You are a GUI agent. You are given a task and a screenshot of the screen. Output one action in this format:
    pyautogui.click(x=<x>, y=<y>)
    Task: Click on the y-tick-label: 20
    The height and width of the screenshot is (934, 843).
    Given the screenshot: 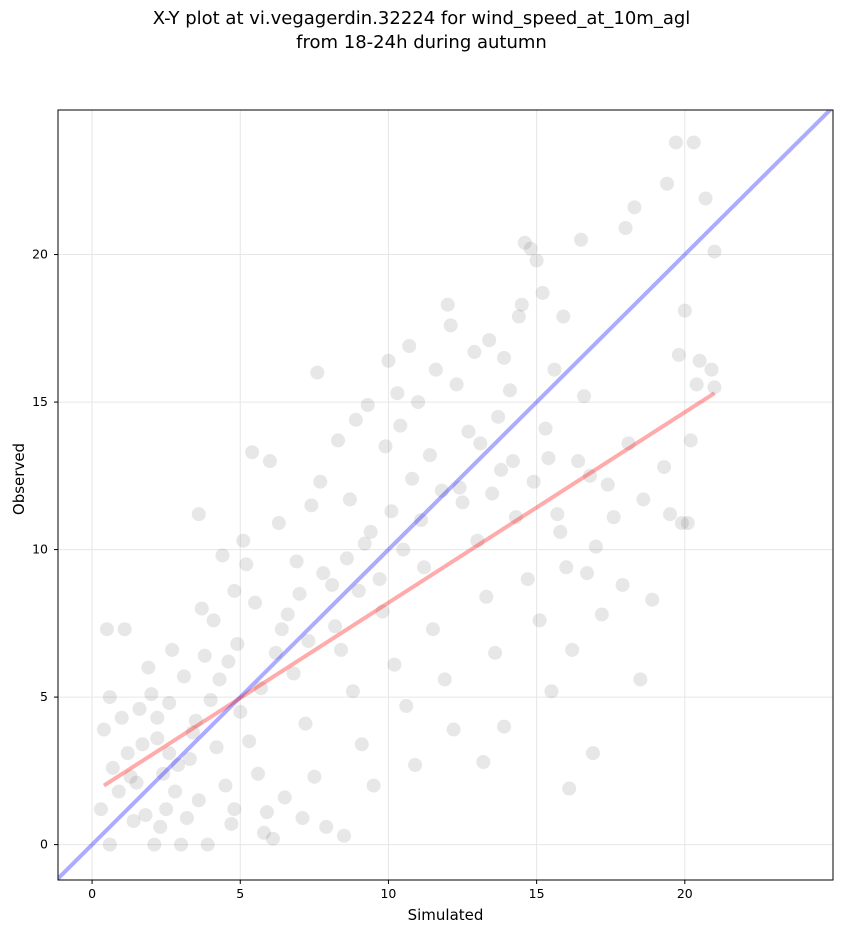 What is the action you would take?
    pyautogui.click(x=40, y=254)
    